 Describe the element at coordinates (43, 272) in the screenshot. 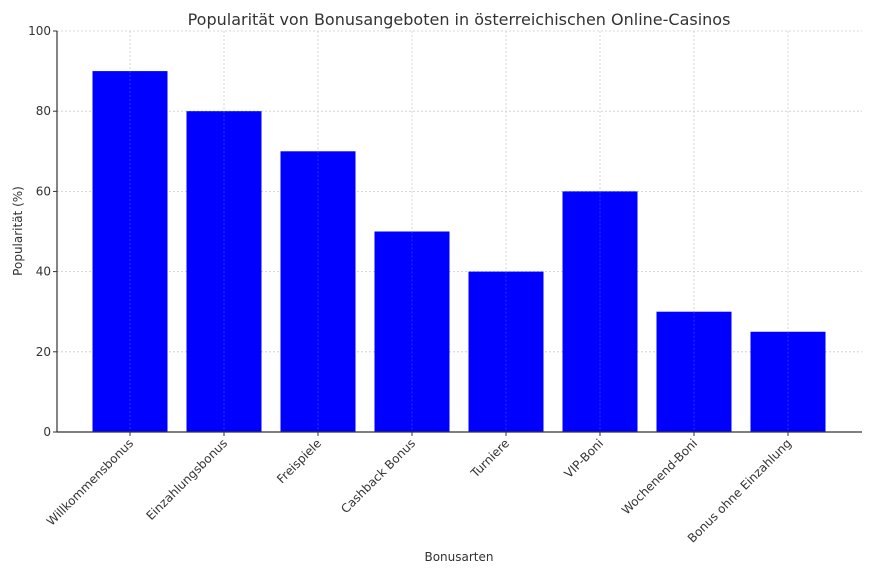

I see `y-tick-label: 40` at that location.